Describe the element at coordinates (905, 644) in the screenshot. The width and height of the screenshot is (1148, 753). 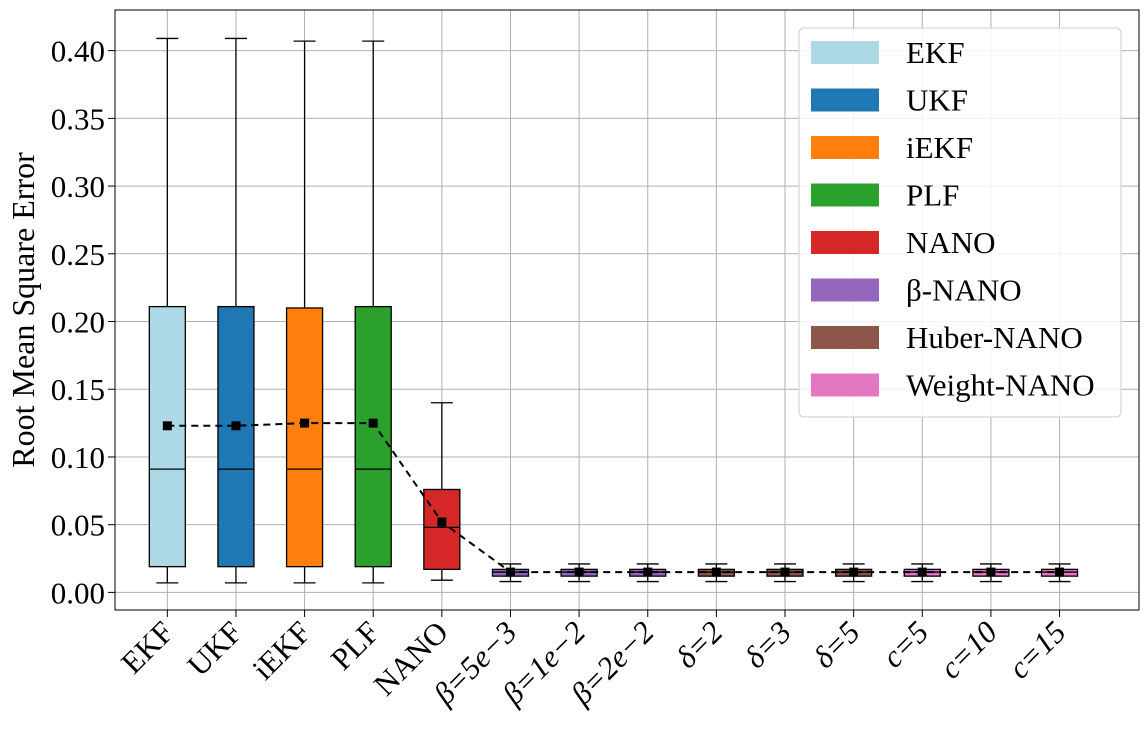
I see `x-tick-label-11: c=5` at that location.